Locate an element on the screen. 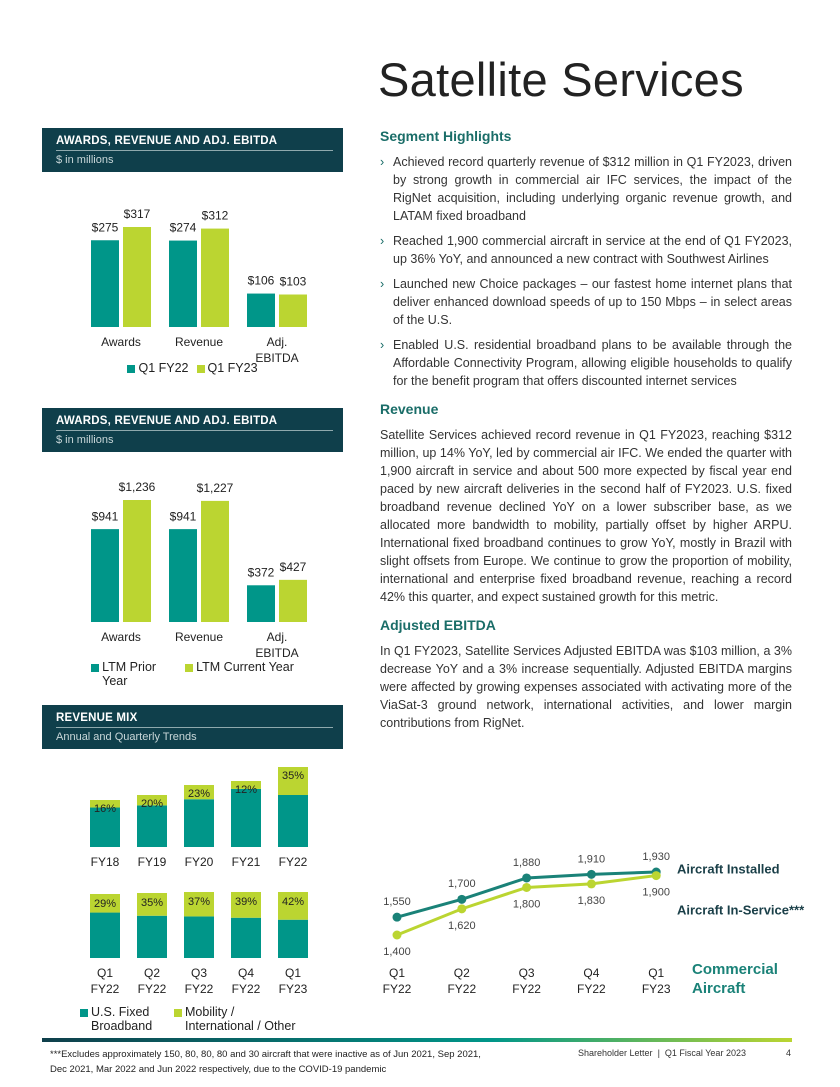 This screenshot has width=840, height=1087. value-label: 23% is located at coordinates (199, 794).